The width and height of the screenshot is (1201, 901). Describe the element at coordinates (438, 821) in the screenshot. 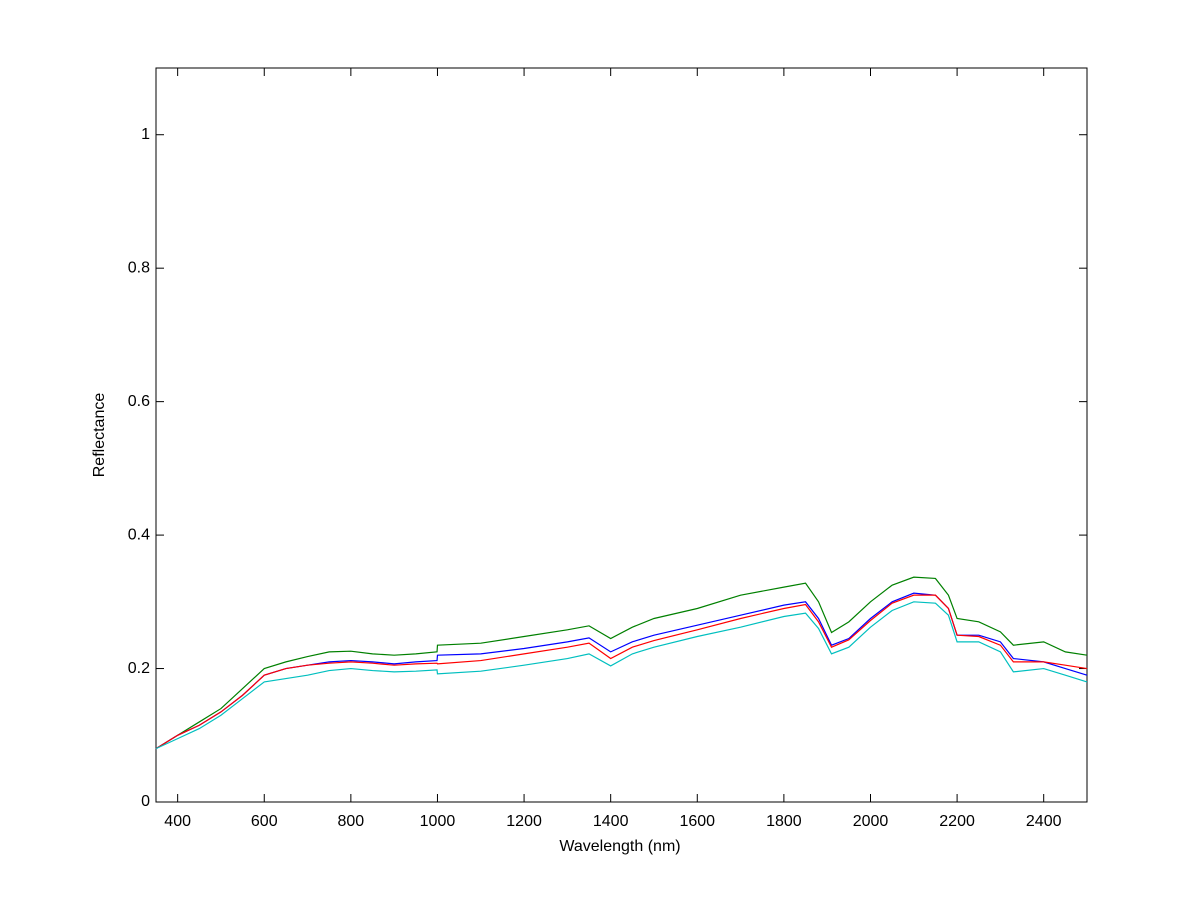

I see `x-tick-label: 1000` at that location.